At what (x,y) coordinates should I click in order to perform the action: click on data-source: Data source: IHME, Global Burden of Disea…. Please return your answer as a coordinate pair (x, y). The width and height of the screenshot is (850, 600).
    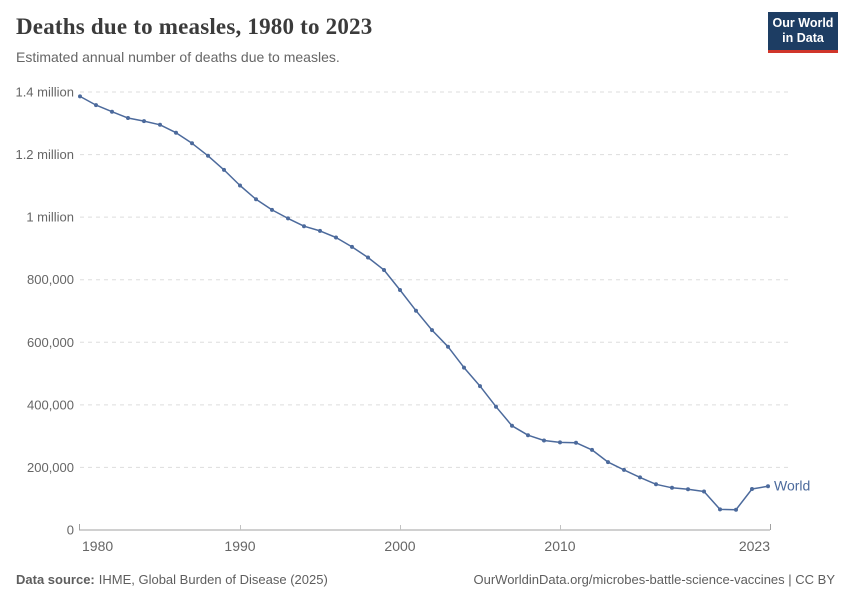
    Looking at the image, I should click on (172, 579).